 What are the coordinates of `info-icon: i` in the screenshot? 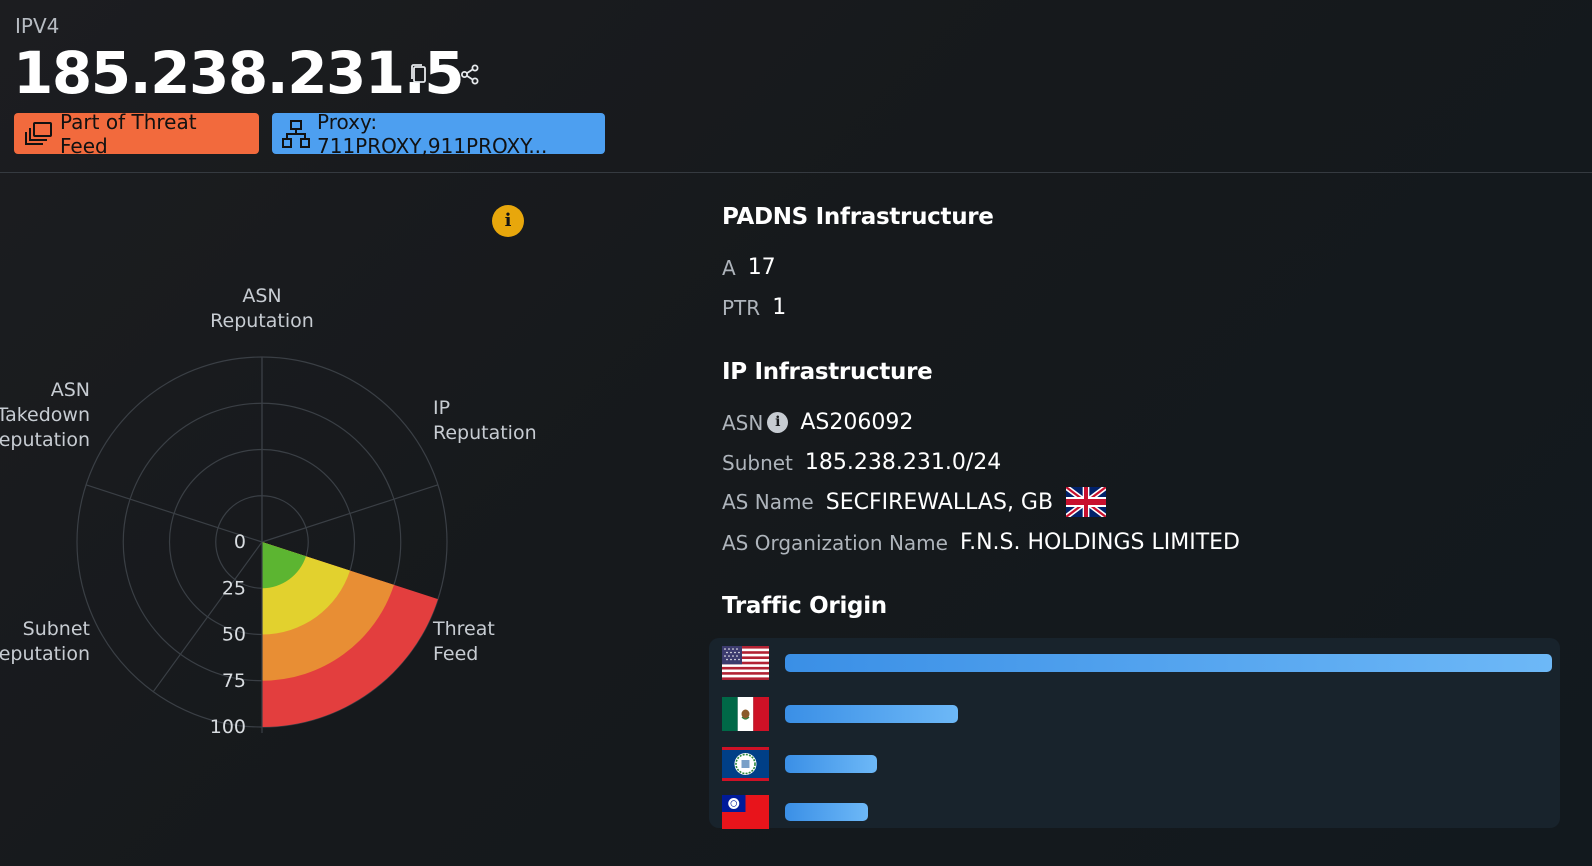 It's located at (508, 221).